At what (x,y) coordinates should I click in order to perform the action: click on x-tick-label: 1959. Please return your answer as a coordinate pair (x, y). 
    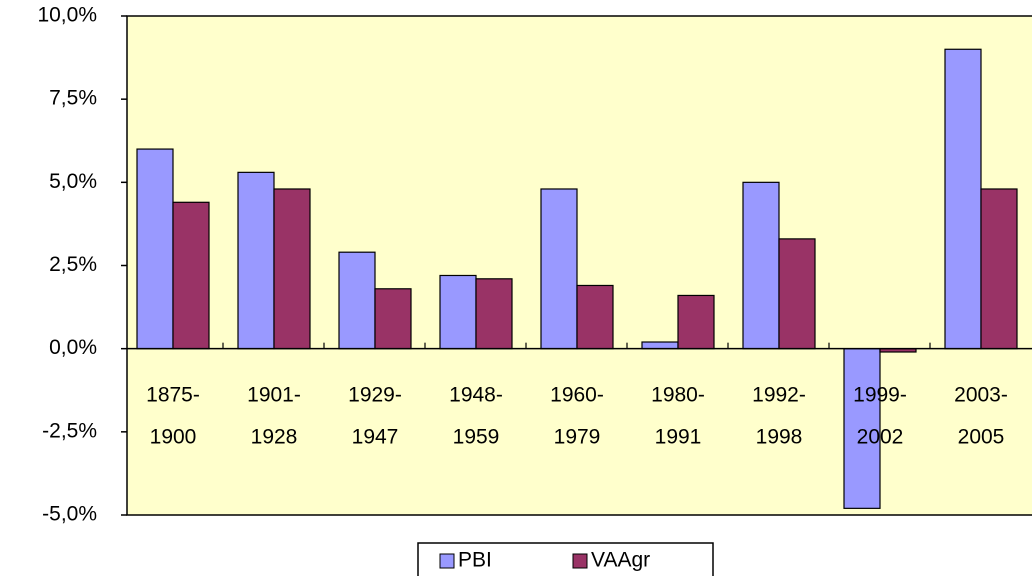
    Looking at the image, I should click on (476, 437).